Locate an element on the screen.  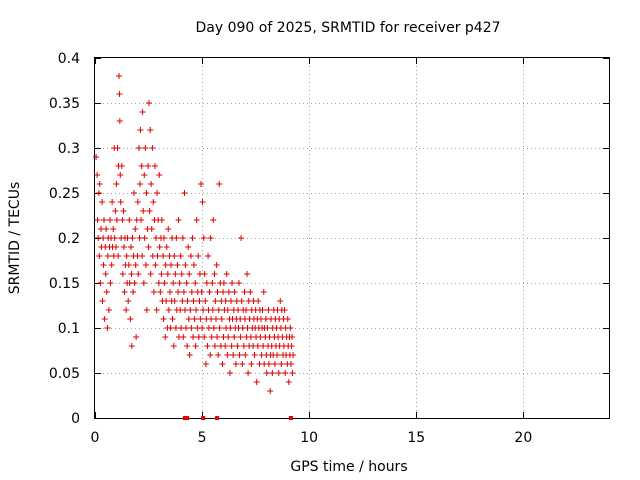
x-axis-label: GPS time / hours is located at coordinates (348, 467).